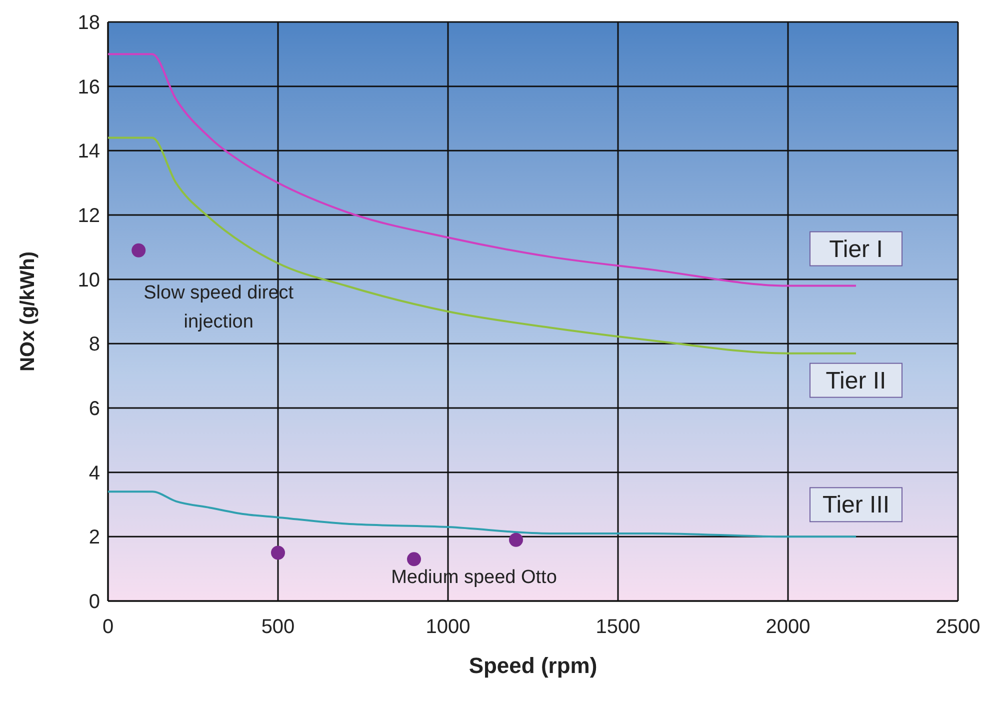  What do you see at coordinates (533, 665) in the screenshot?
I see `x-axis-title: Speed (rpm)` at bounding box center [533, 665].